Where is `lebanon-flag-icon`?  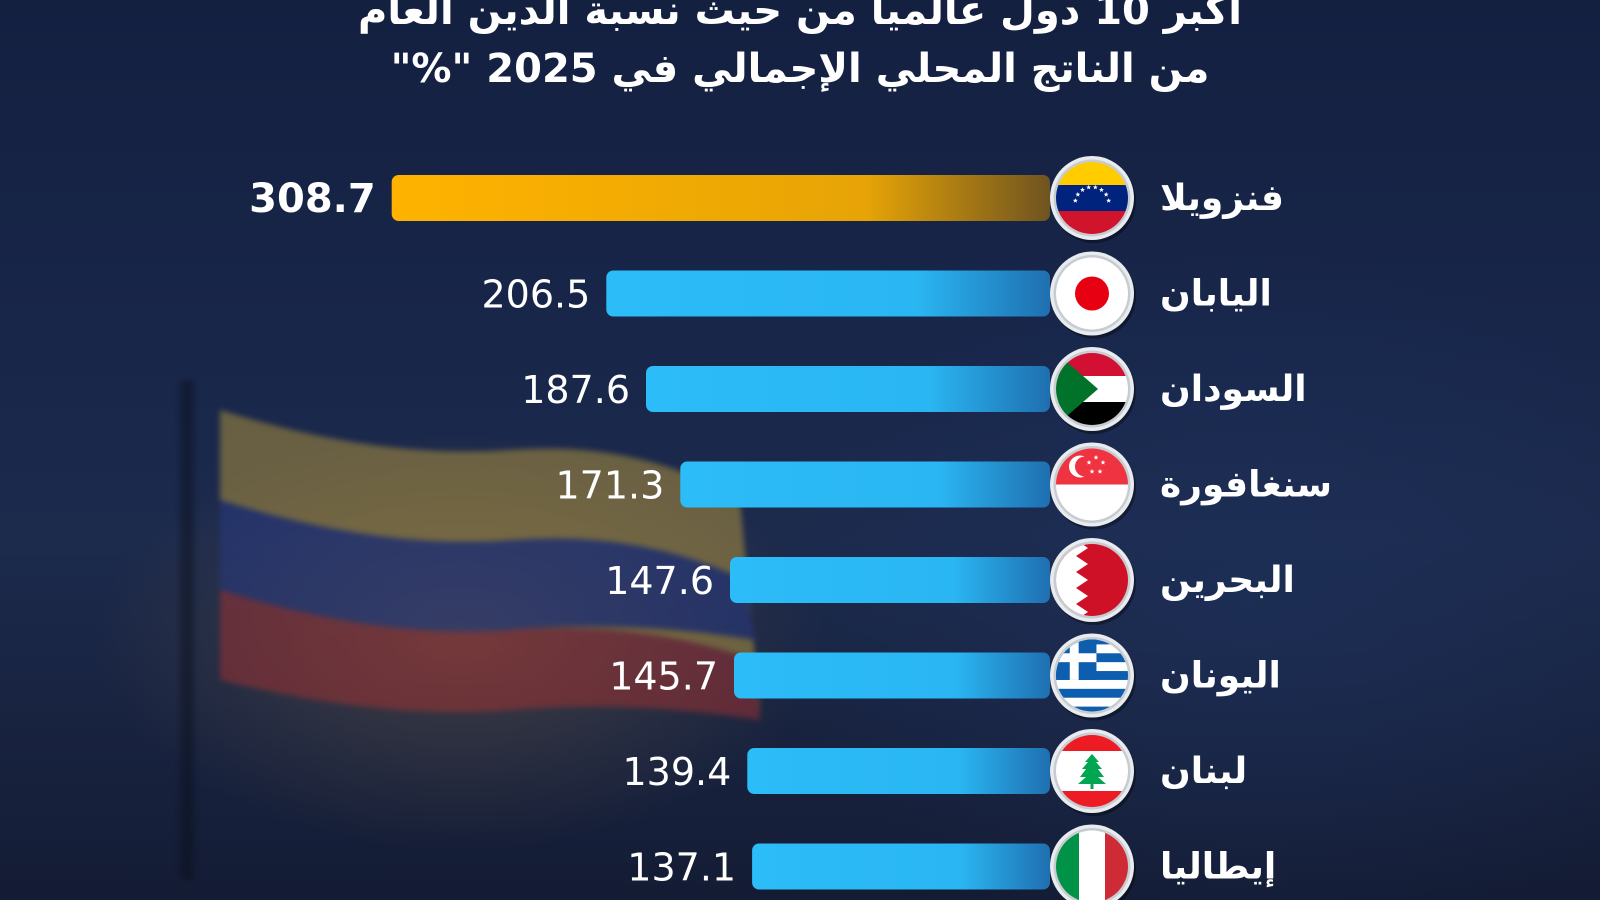
lebanon-flag-icon is located at coordinates (1092, 771).